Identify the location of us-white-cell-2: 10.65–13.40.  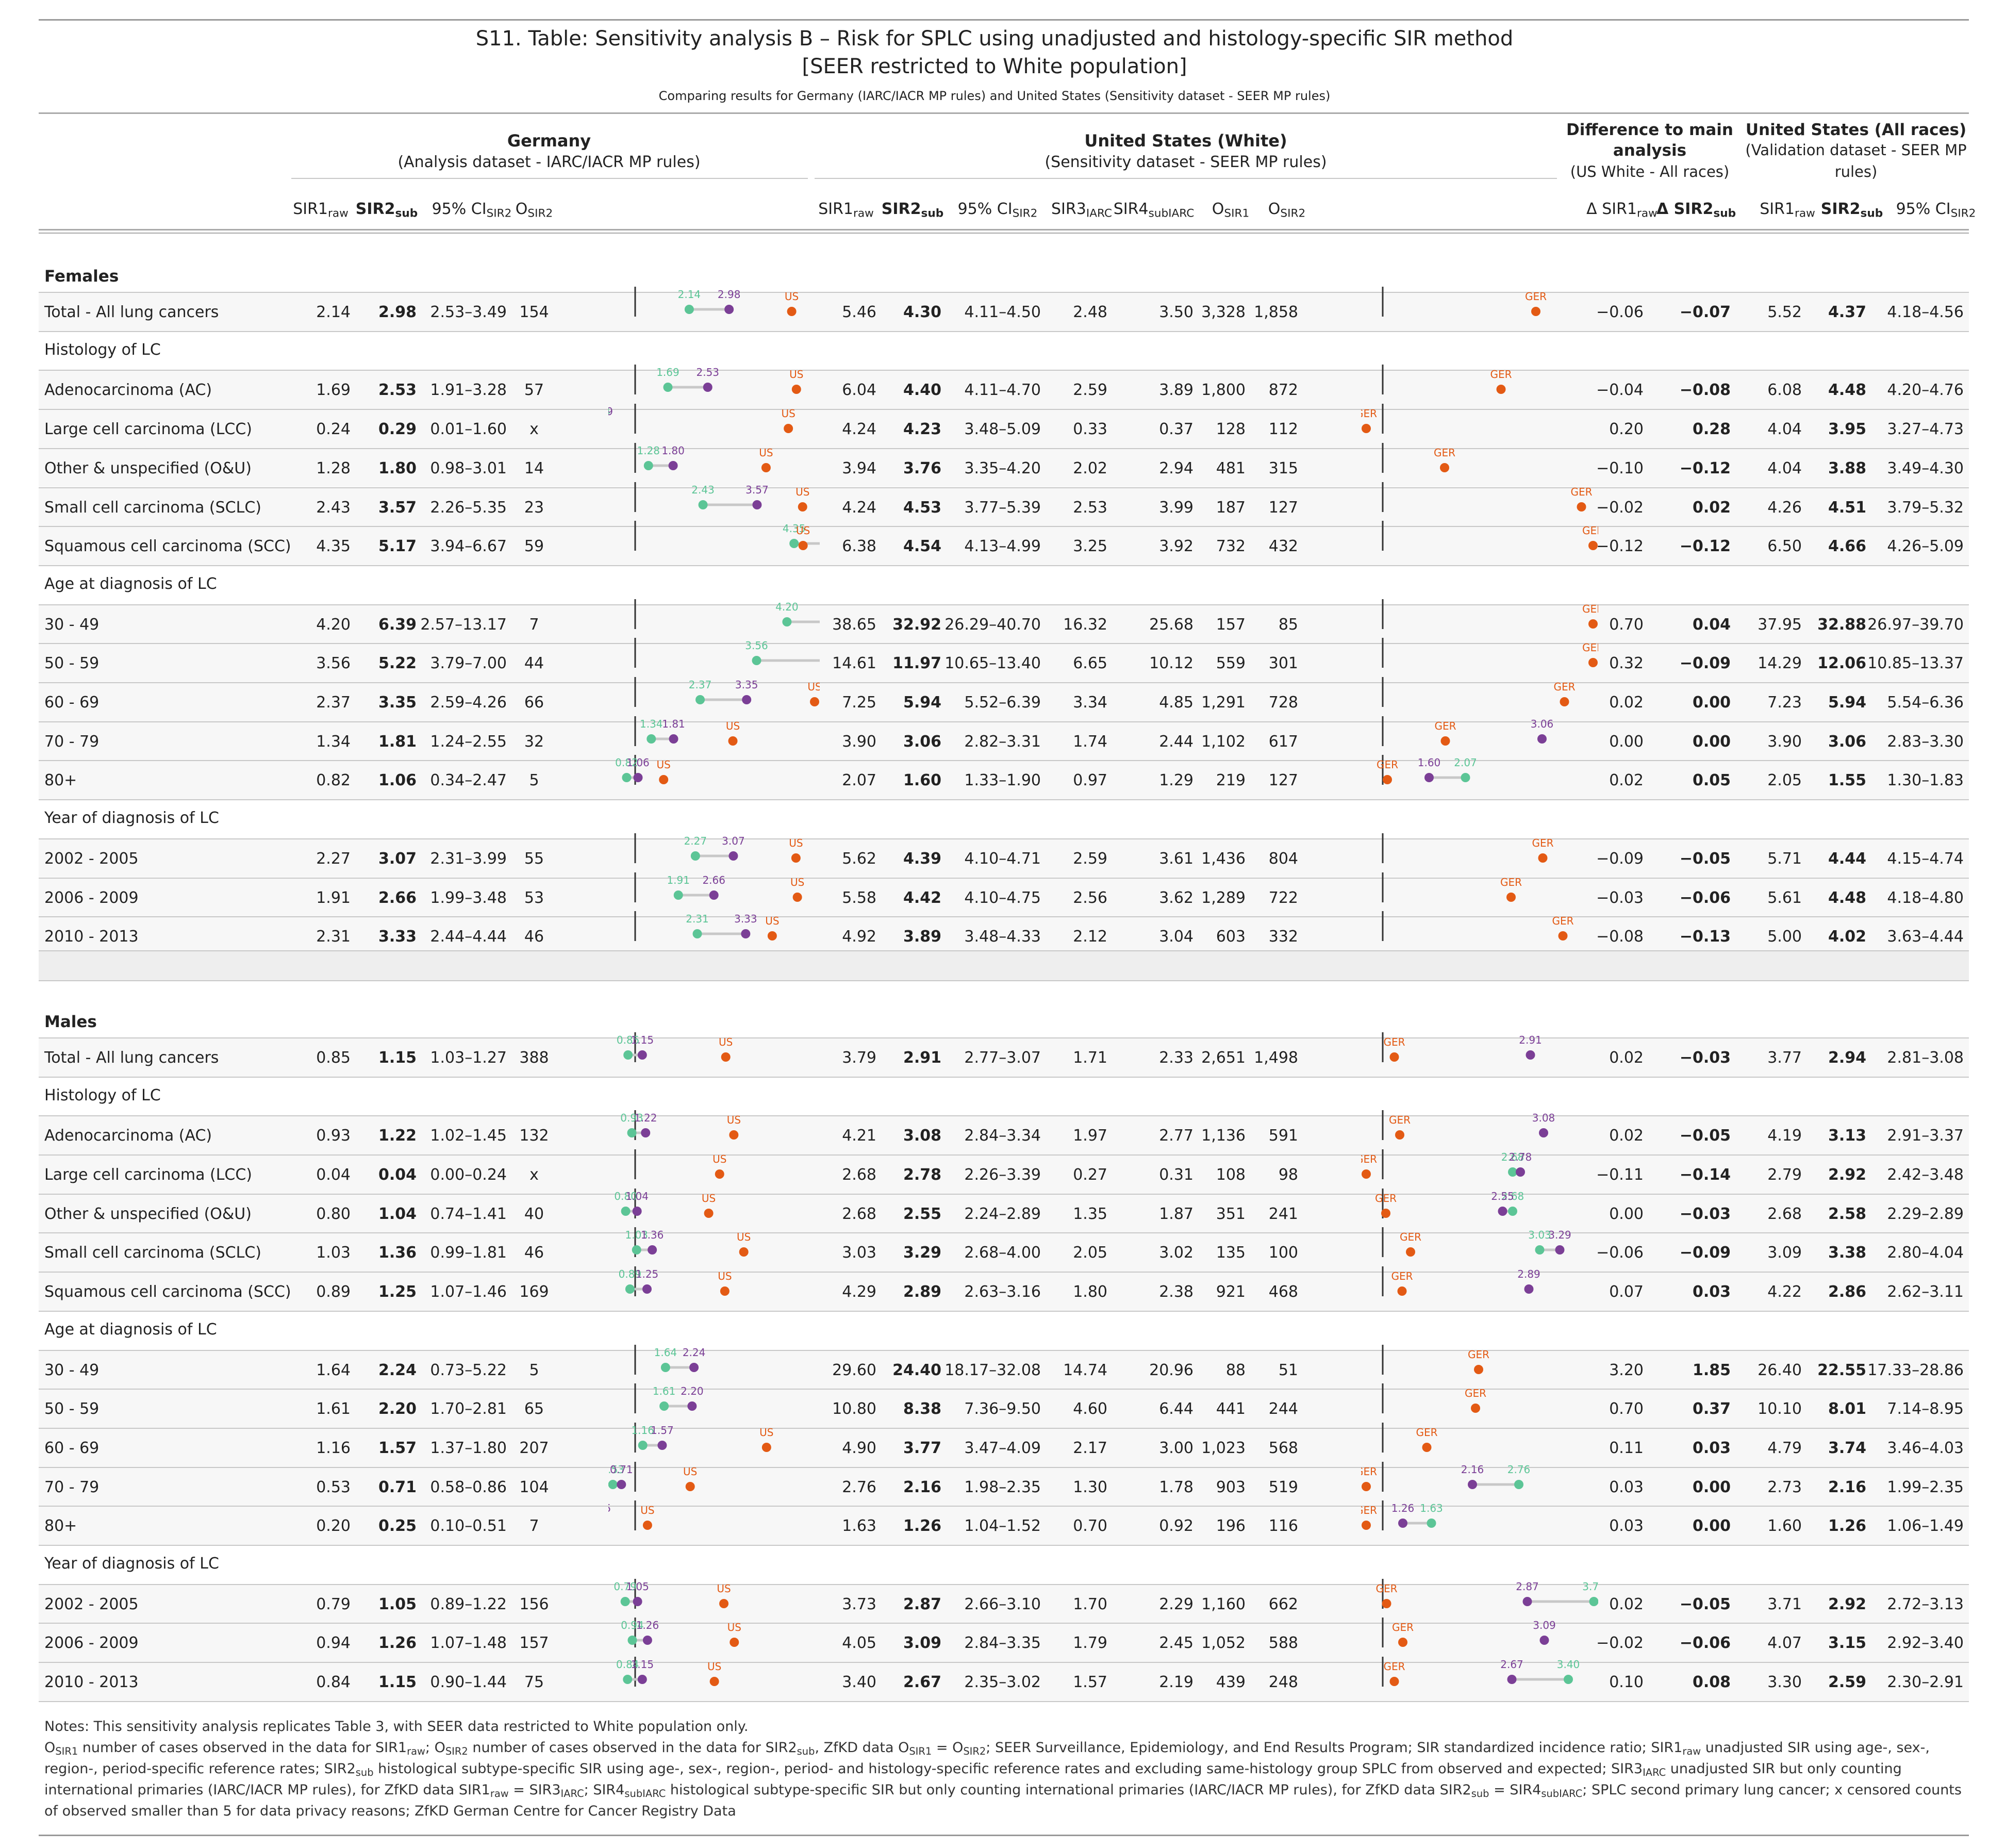
(992, 663).